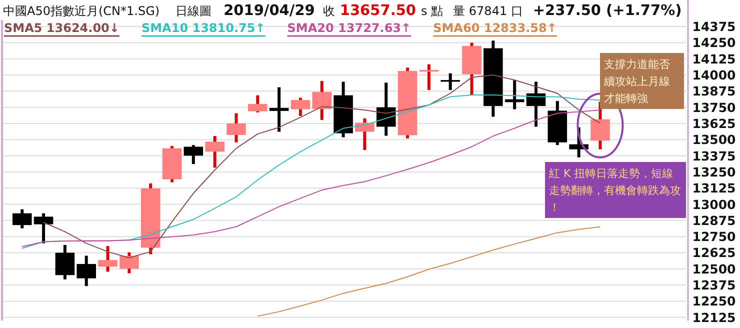 The width and height of the screenshot is (740, 328). Describe the element at coordinates (636, 81) in the screenshot. I see `annotation: 支撐力道能否續攻站上月線才能轉強` at that location.